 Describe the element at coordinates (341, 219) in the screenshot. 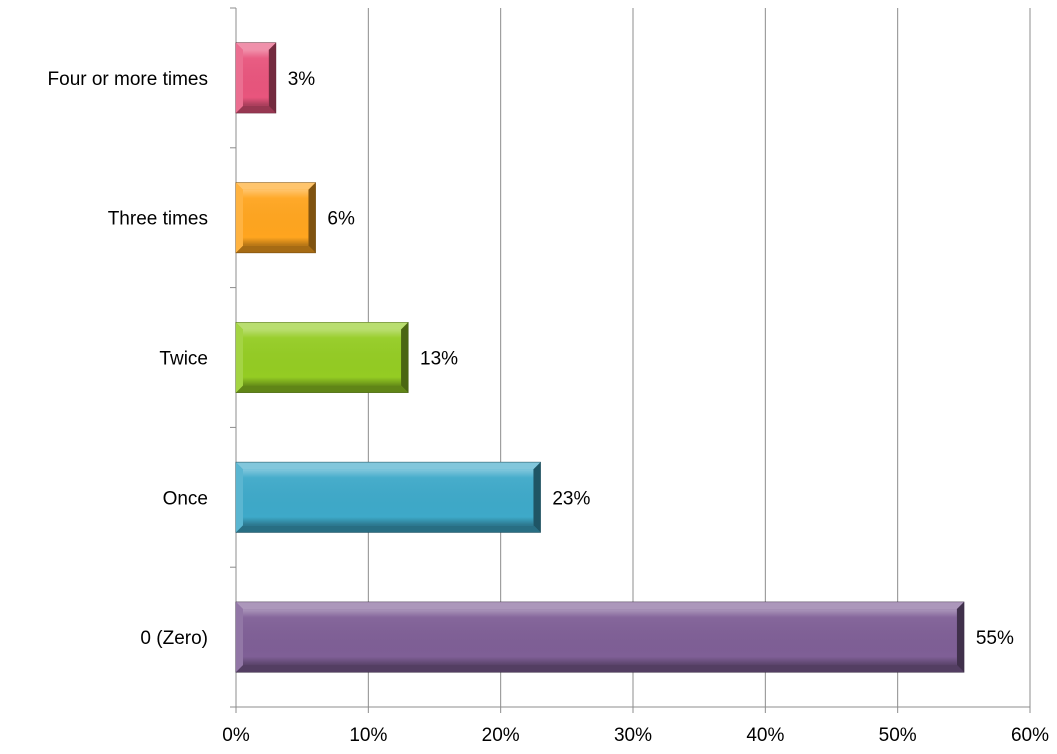

I see `data-label: 6%` at that location.